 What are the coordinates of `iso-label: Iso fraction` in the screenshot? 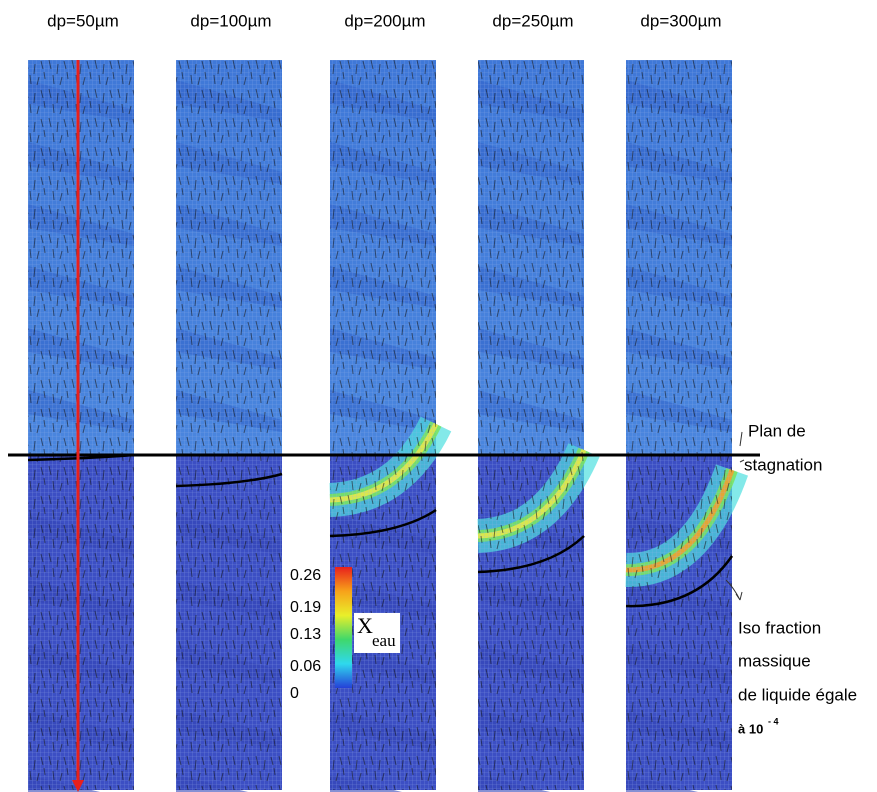 It's located at (779, 627).